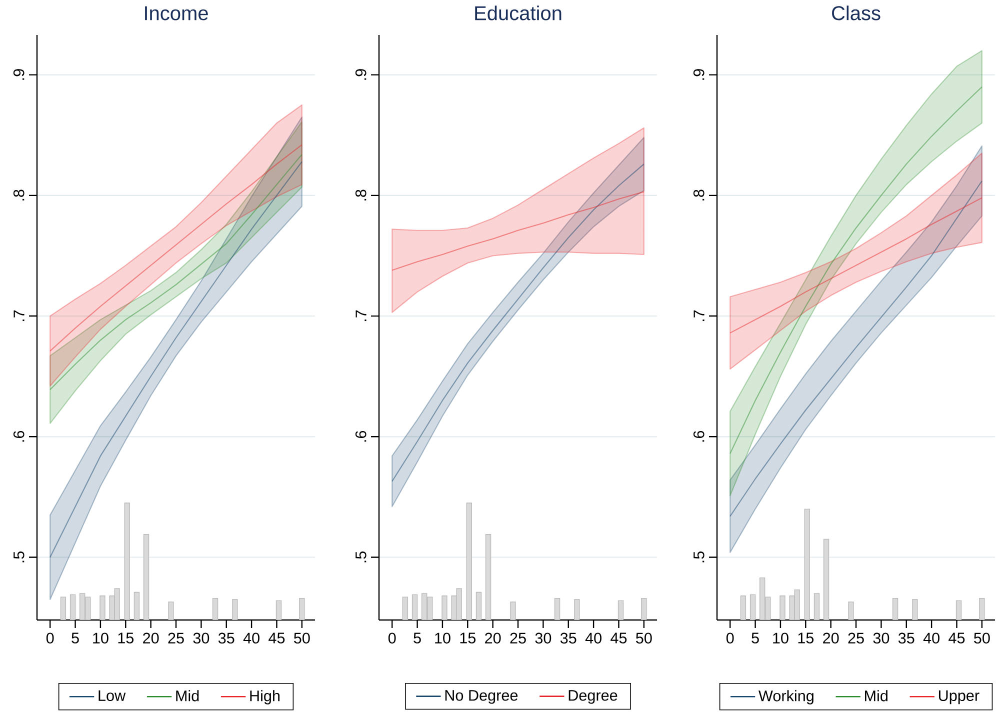 The width and height of the screenshot is (998, 717). What do you see at coordinates (176, 13) in the screenshot?
I see `chart-title: Income` at bounding box center [176, 13].